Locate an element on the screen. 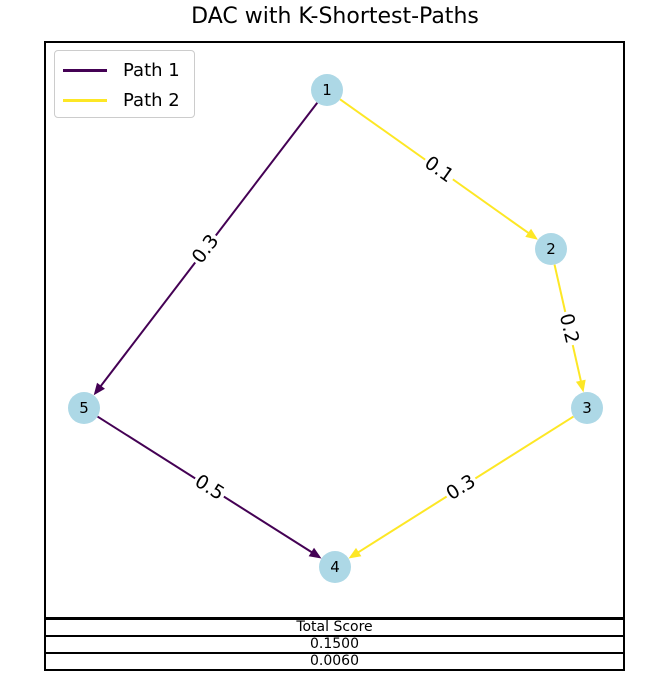 The height and width of the screenshot is (687, 670). edge-weight-label: 0.2 is located at coordinates (569, 328).